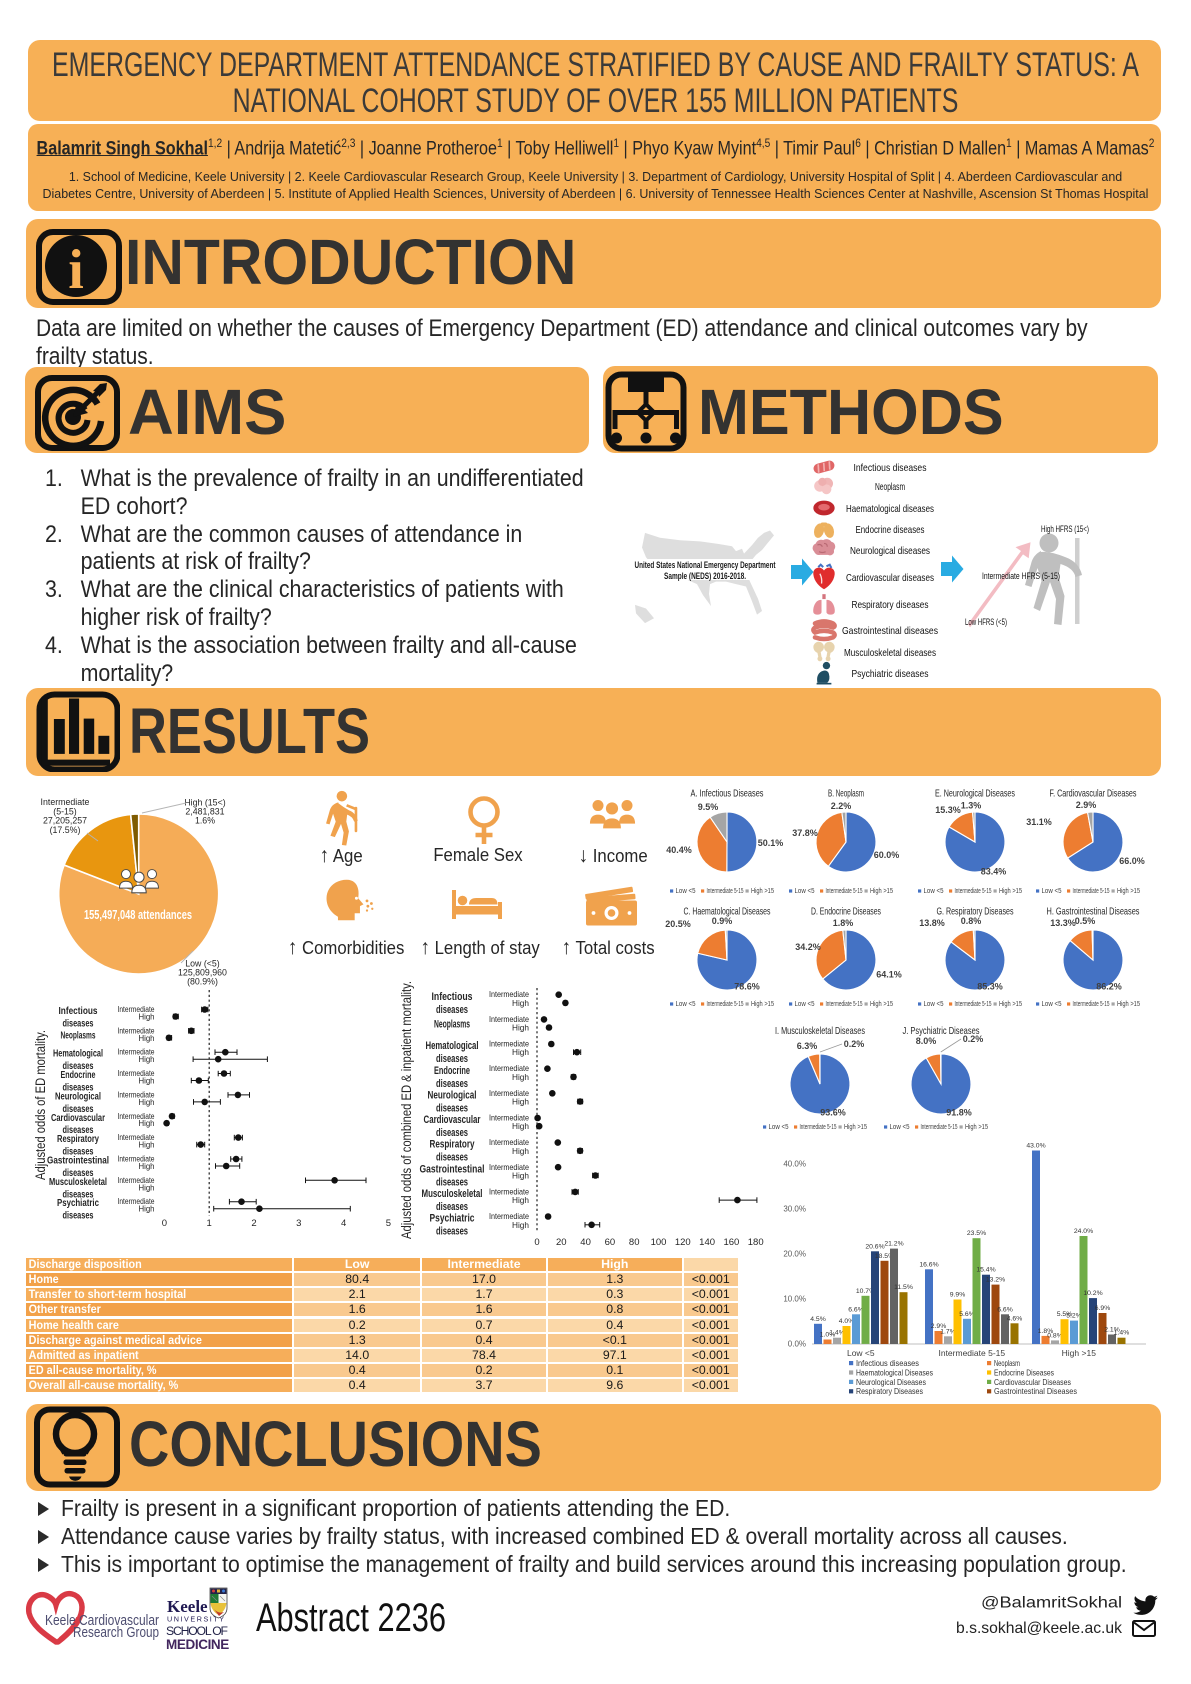 This screenshot has width=1191, height=1684. What do you see at coordinates (78, 1118) in the screenshot?
I see `svg-text: Cardiovascular` at bounding box center [78, 1118].